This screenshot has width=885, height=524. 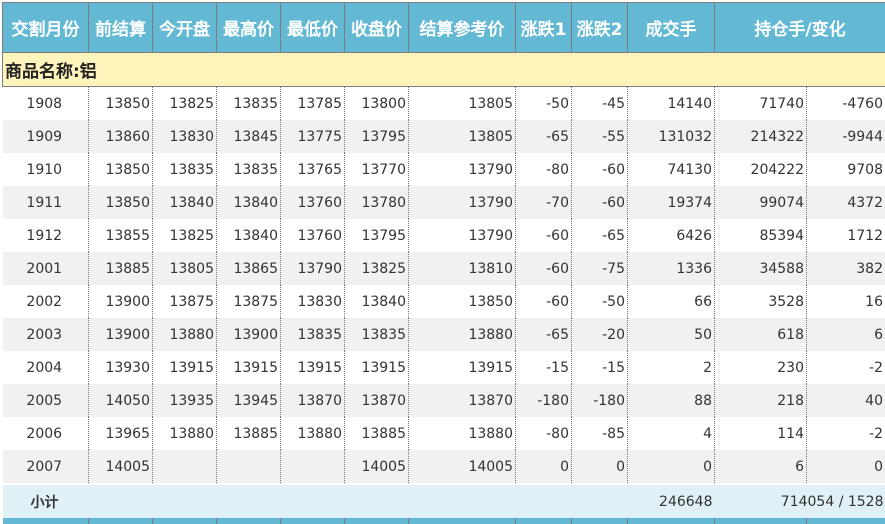 What do you see at coordinates (46, 367) in the screenshot?
I see `delivery-month-cell: 2004` at bounding box center [46, 367].